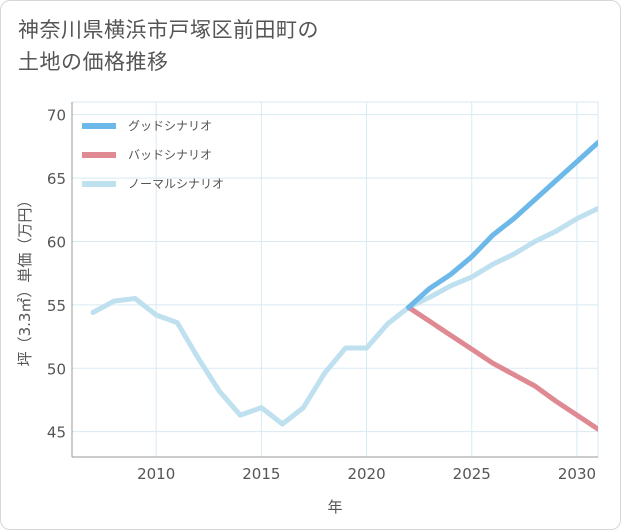 The height and width of the screenshot is (530, 621). Describe the element at coordinates (170, 155) in the screenshot. I see `legend-label-bad: バッドシナリオ` at that location.